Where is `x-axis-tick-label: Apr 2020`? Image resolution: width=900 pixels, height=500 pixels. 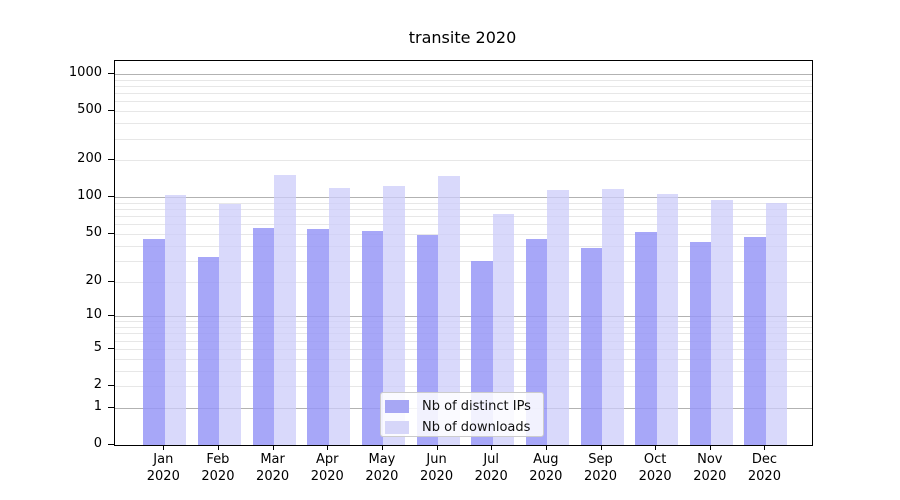 x-axis-tick-label: Apr 2020 is located at coordinates (327, 468).